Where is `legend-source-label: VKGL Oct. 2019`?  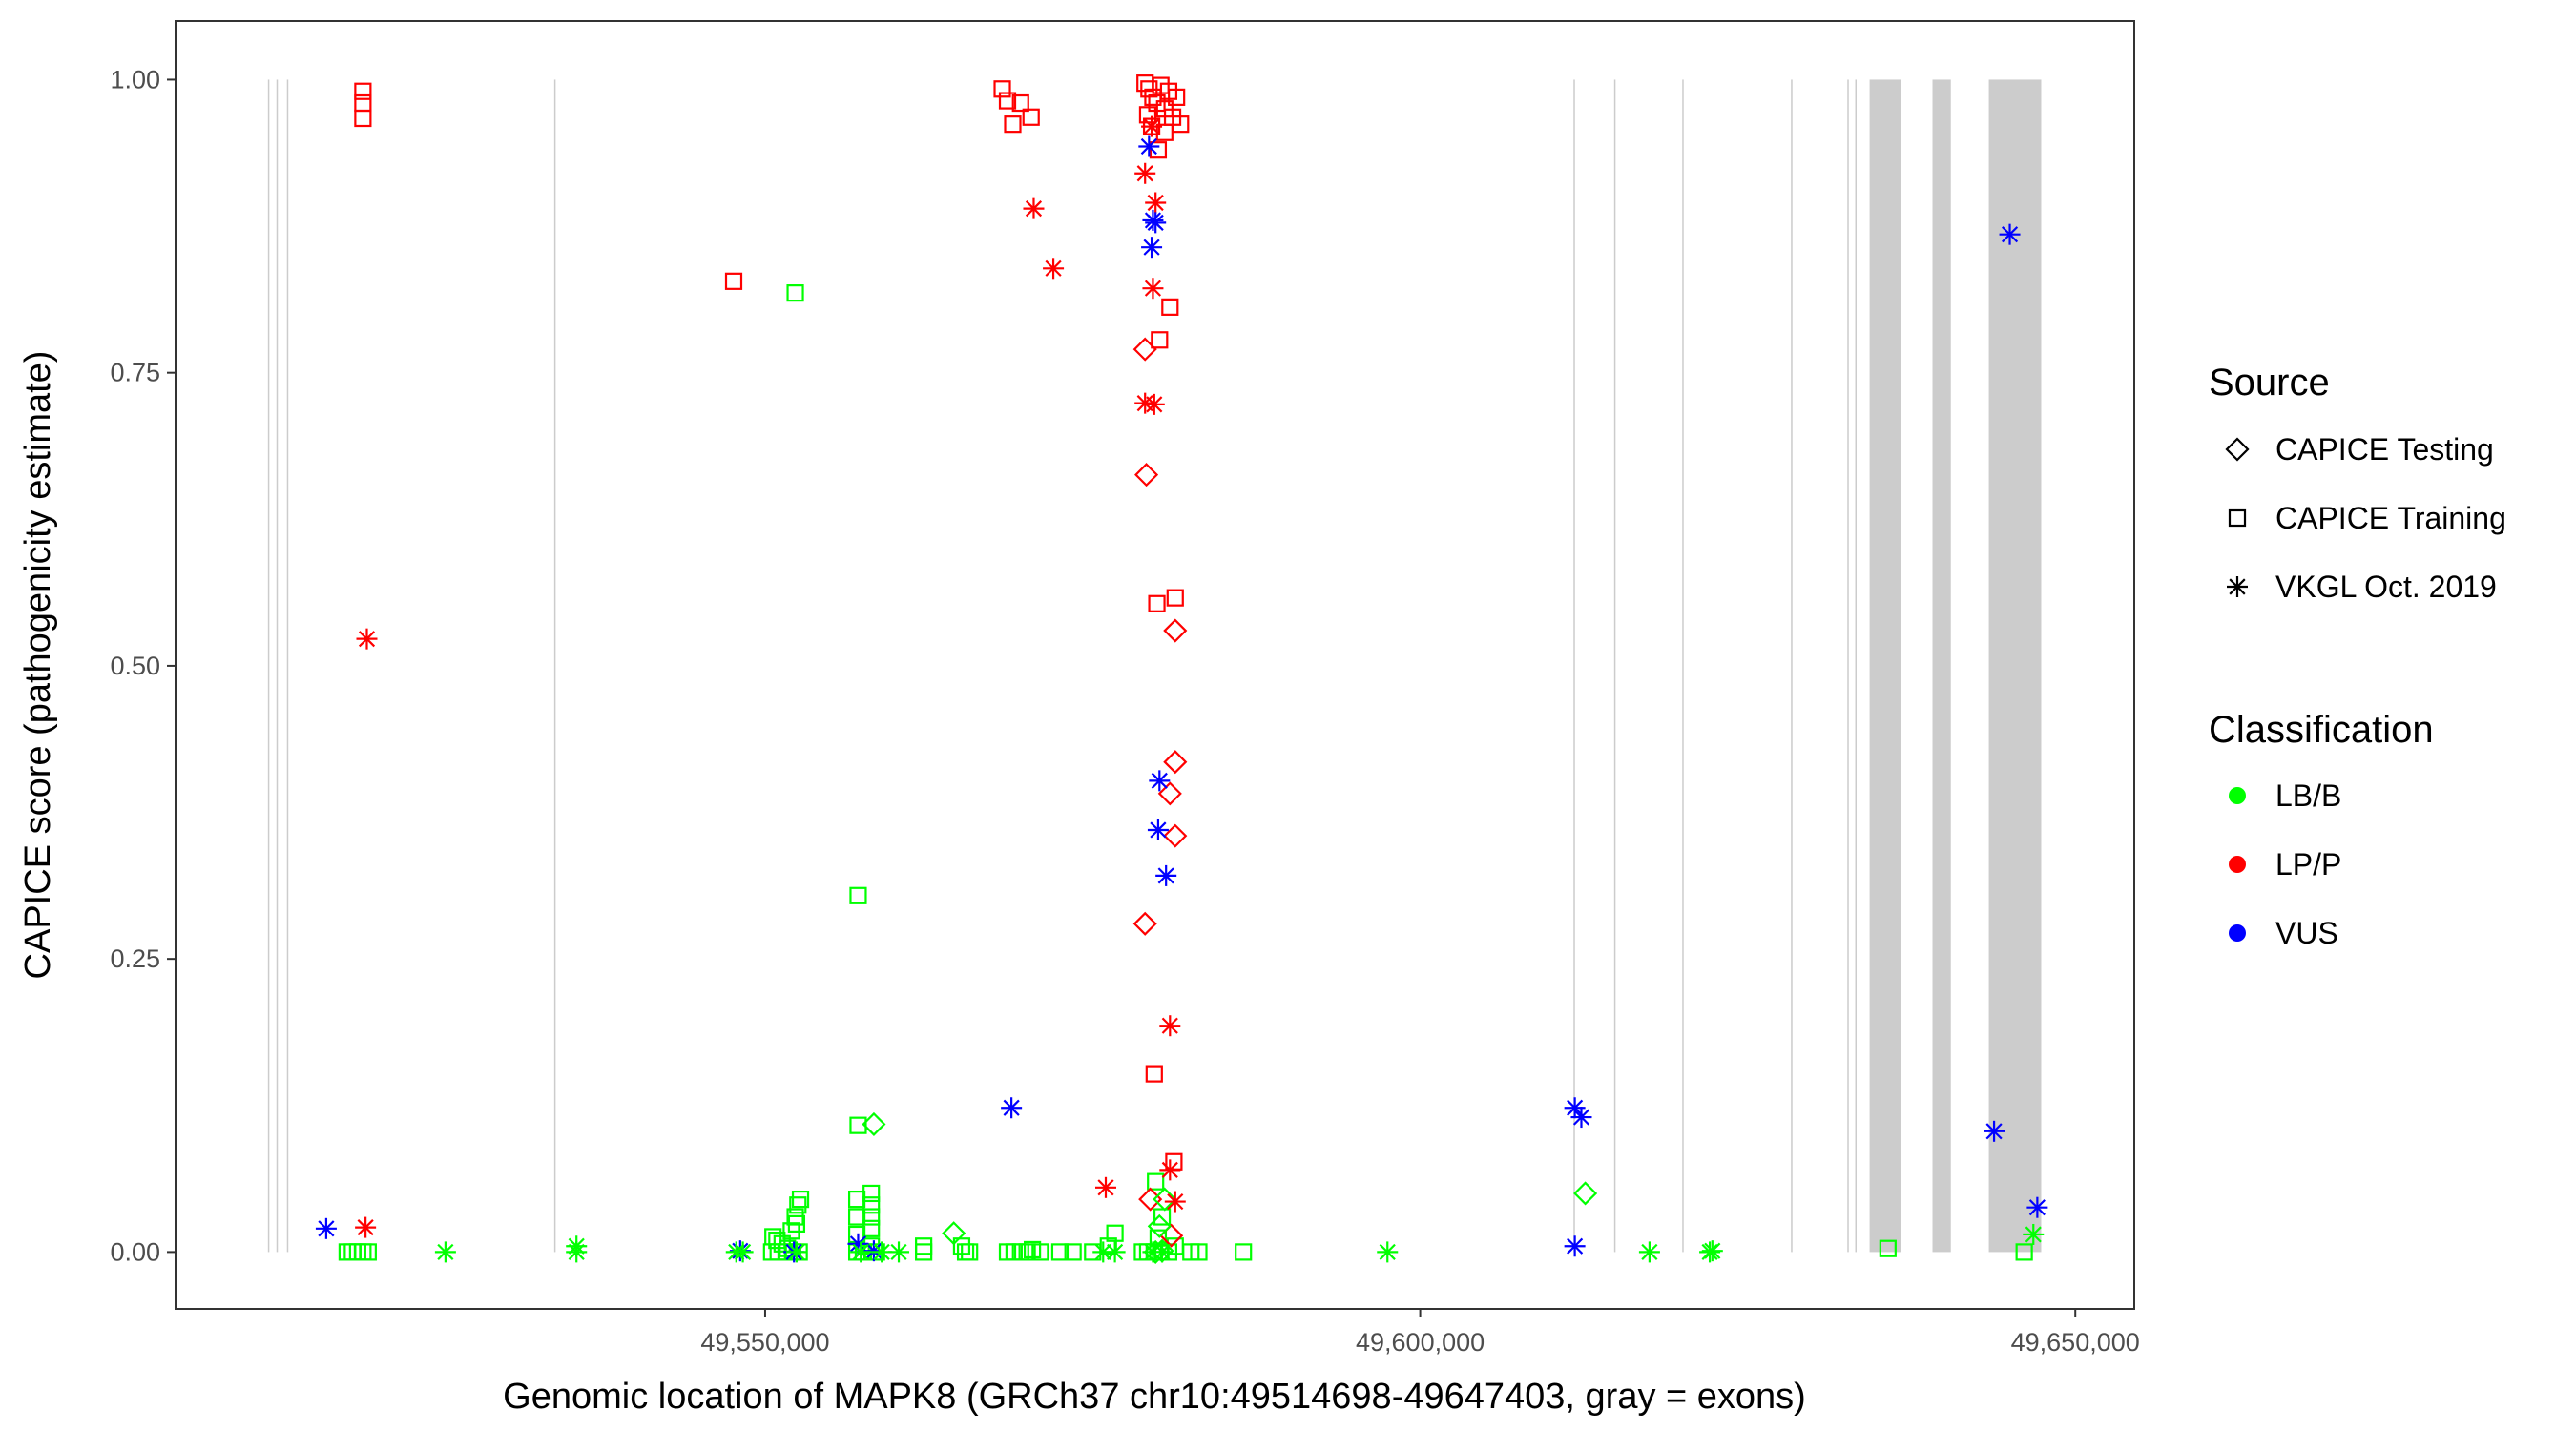
legend-source-label: VKGL Oct. 2019 is located at coordinates (2386, 587).